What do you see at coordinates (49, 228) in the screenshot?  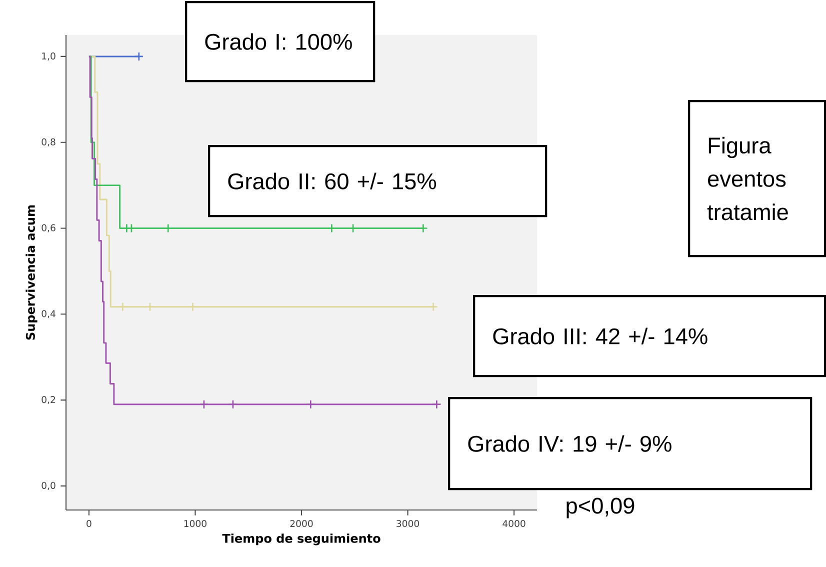 I see `y-tick-label: 0,6` at bounding box center [49, 228].